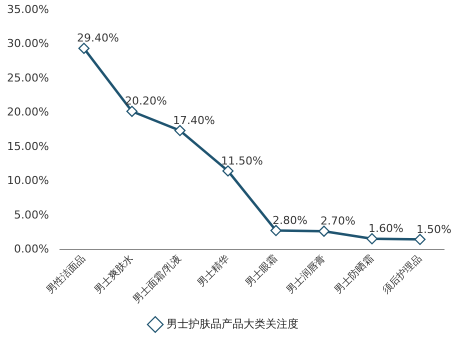  What do you see at coordinates (27, 77) in the screenshot?
I see `y-tick-label: 25.00%` at bounding box center [27, 77].